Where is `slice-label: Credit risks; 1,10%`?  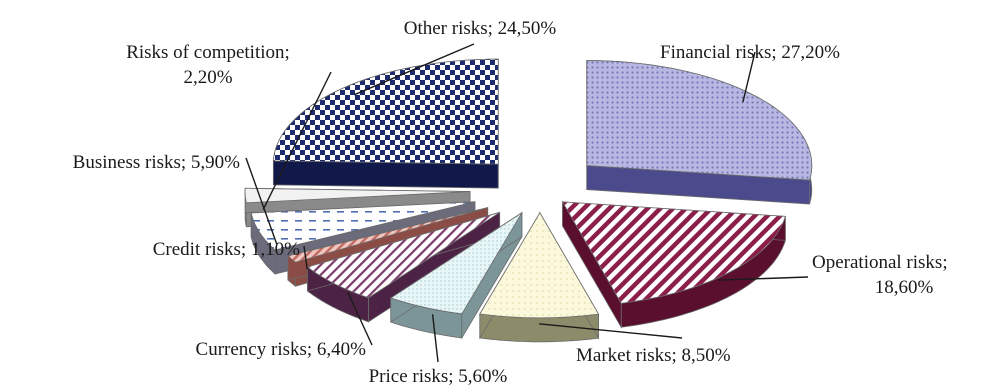
slice-label: Credit risks; 1,10% is located at coordinates (226, 249).